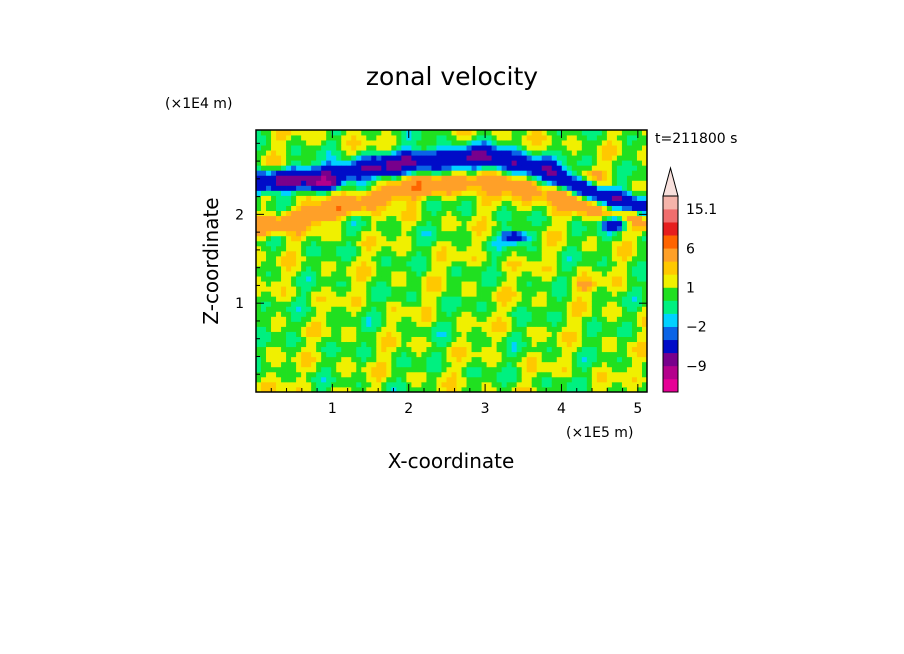 This screenshot has width=904, height=654. I want to click on x-tick-label: 2, so click(408, 409).